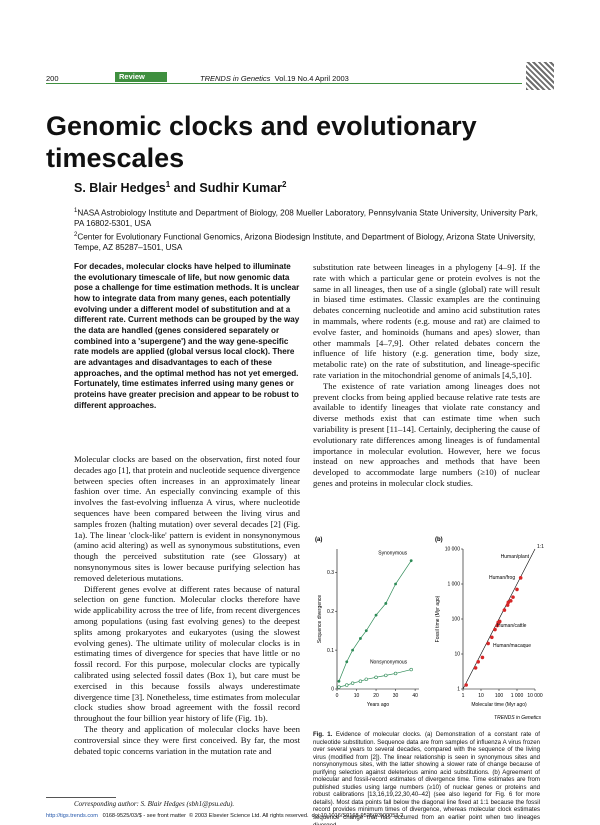 This screenshot has width=600, height=825. I want to click on author-name: Sudhir Kumar, so click(241, 188).